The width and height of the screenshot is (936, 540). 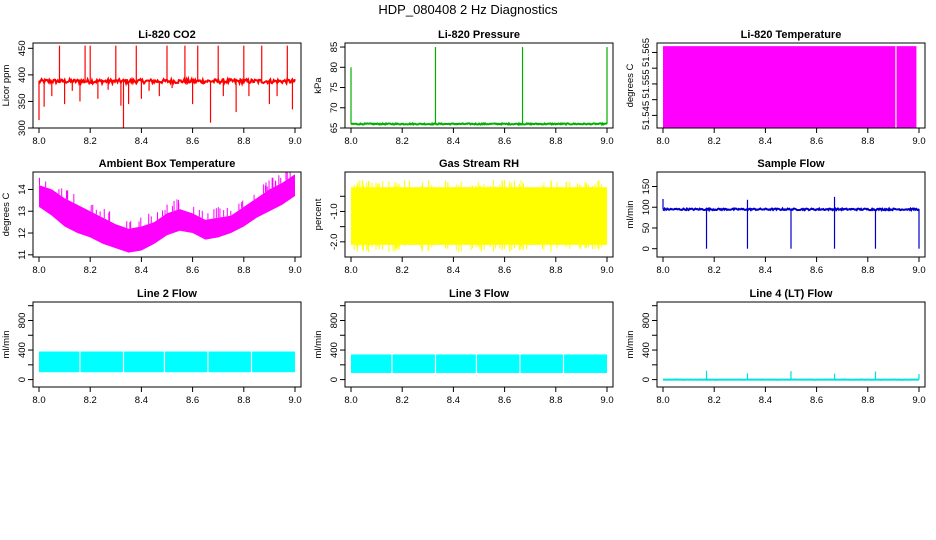 What do you see at coordinates (22, 255) in the screenshot?
I see `y-tick-label: 11` at bounding box center [22, 255].